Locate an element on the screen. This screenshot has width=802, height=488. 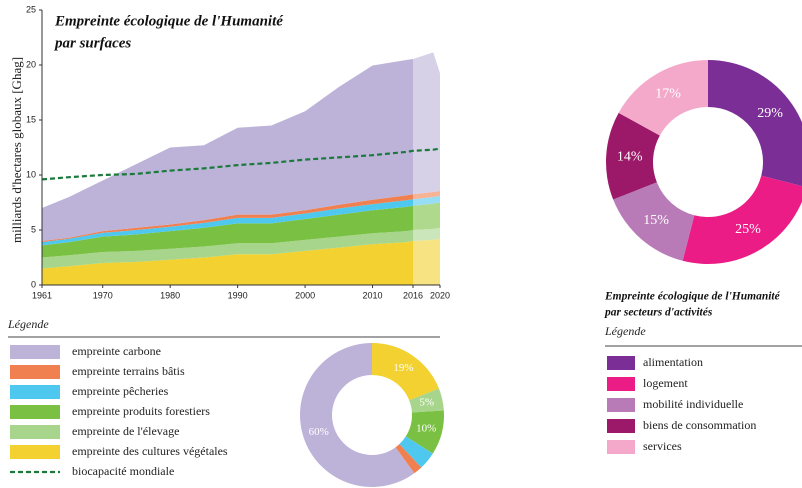
legend-label: empreinte pêcheries is located at coordinates (120, 391).